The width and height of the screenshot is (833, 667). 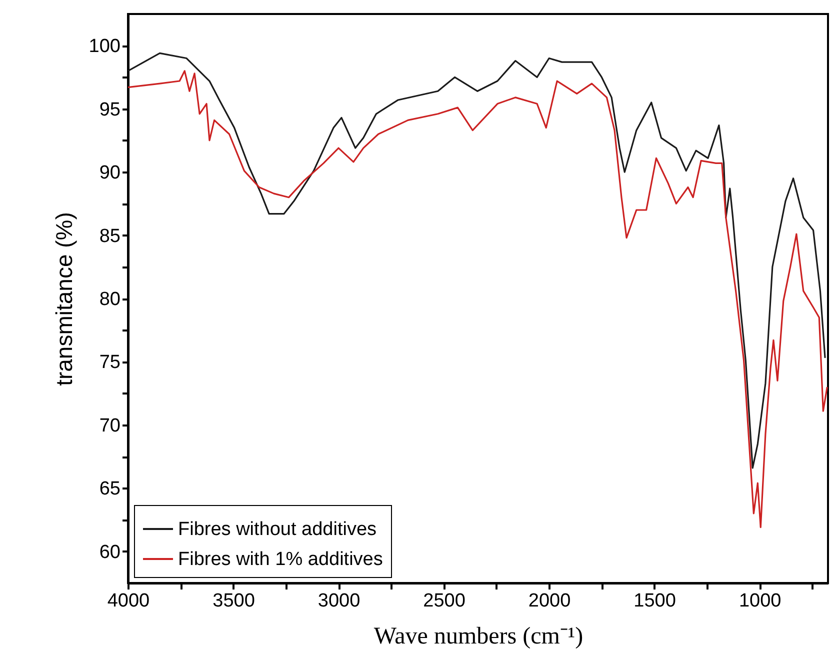 What do you see at coordinates (109, 363) in the screenshot?
I see `y-tick-label: 75` at bounding box center [109, 363].